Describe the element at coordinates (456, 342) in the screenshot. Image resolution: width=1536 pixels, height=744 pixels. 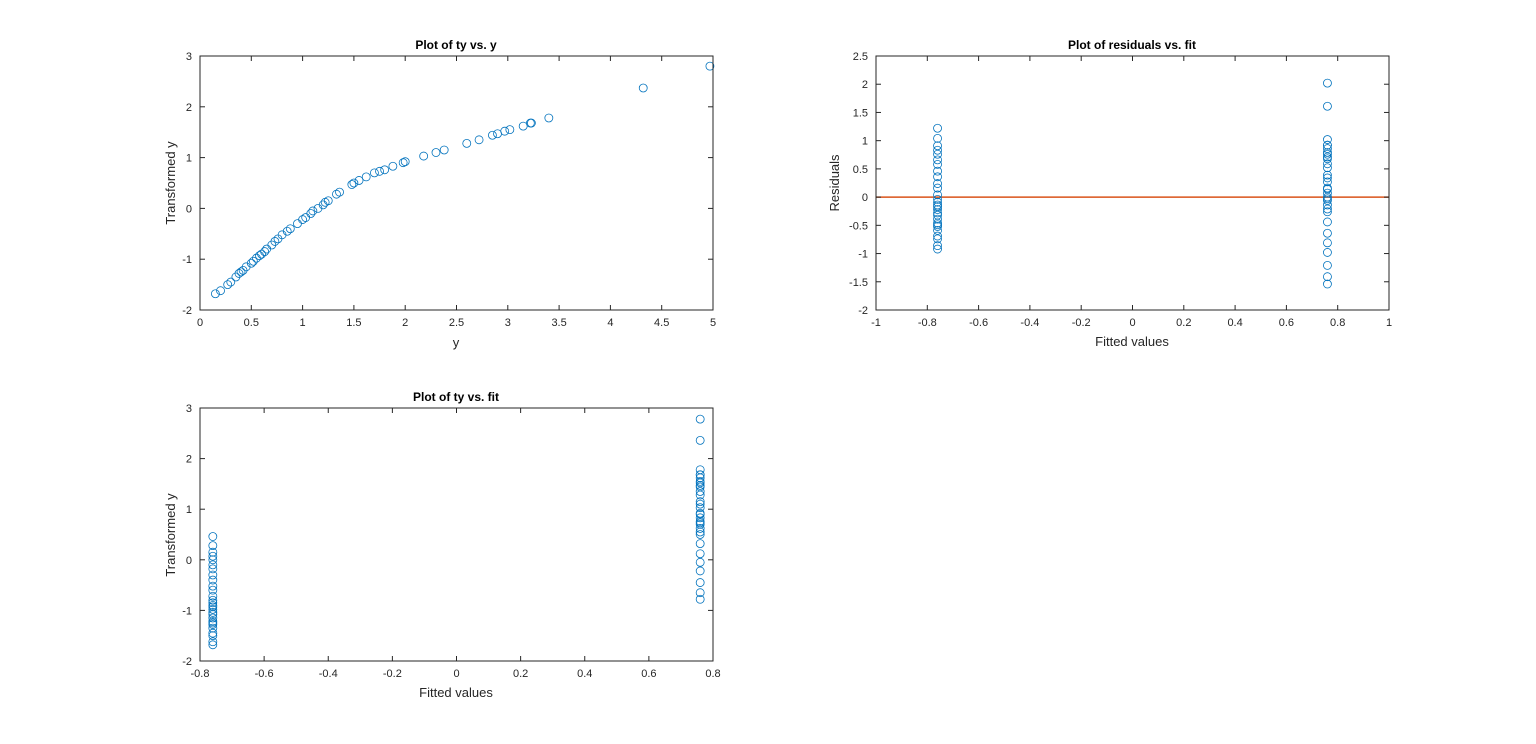
I see `x-axis-label: y` at that location.